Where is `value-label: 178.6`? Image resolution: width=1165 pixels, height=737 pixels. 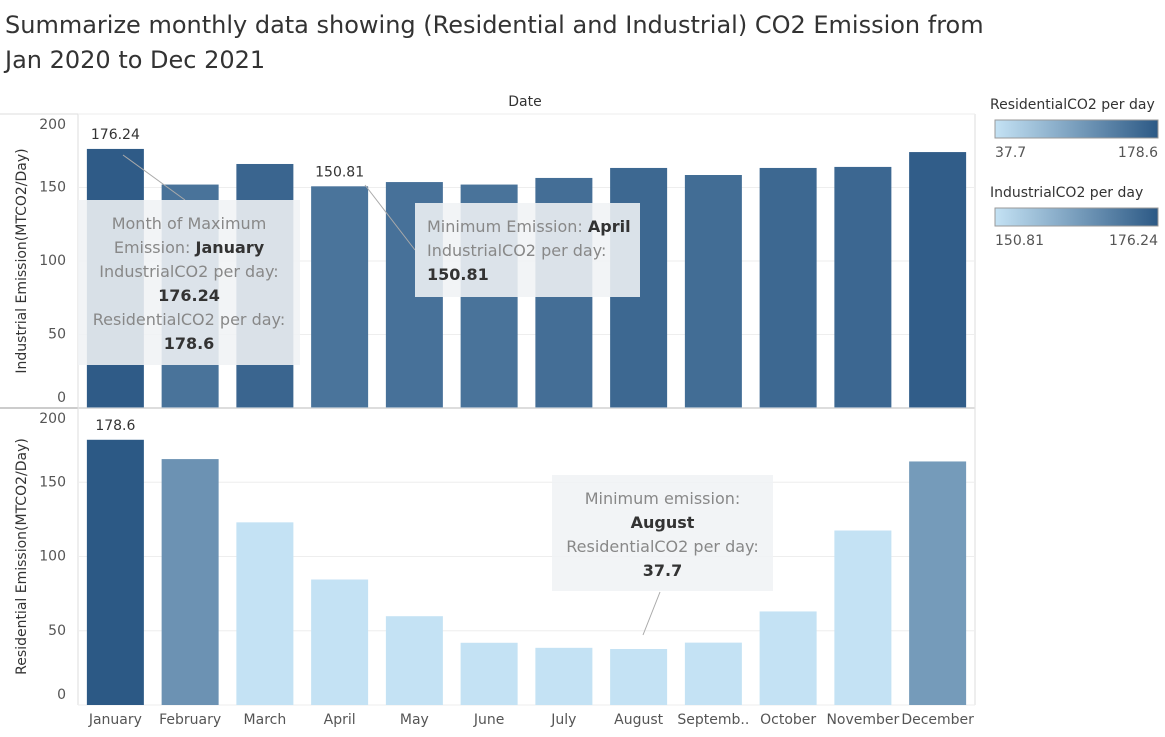 value-label: 178.6 is located at coordinates (115, 426).